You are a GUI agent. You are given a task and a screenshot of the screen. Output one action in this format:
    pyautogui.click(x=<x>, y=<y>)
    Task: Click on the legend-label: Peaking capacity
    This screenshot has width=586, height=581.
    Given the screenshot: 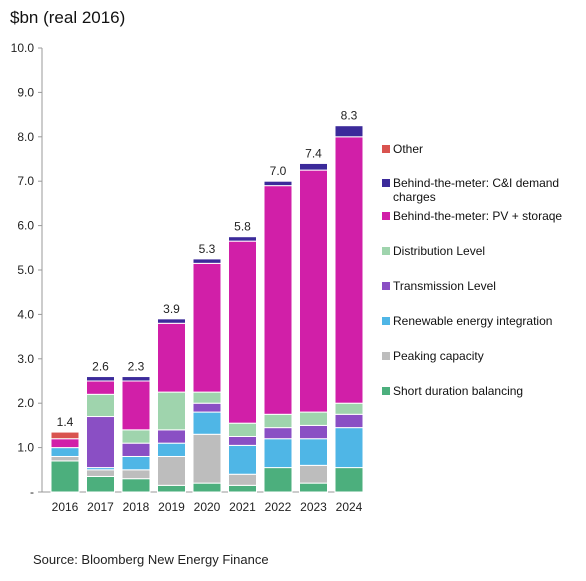 What is the action you would take?
    pyautogui.click(x=438, y=356)
    